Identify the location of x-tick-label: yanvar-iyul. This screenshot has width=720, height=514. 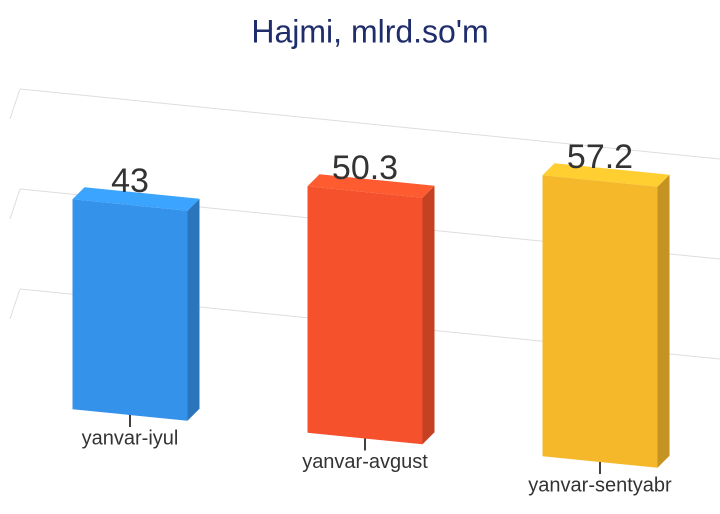
(130, 438).